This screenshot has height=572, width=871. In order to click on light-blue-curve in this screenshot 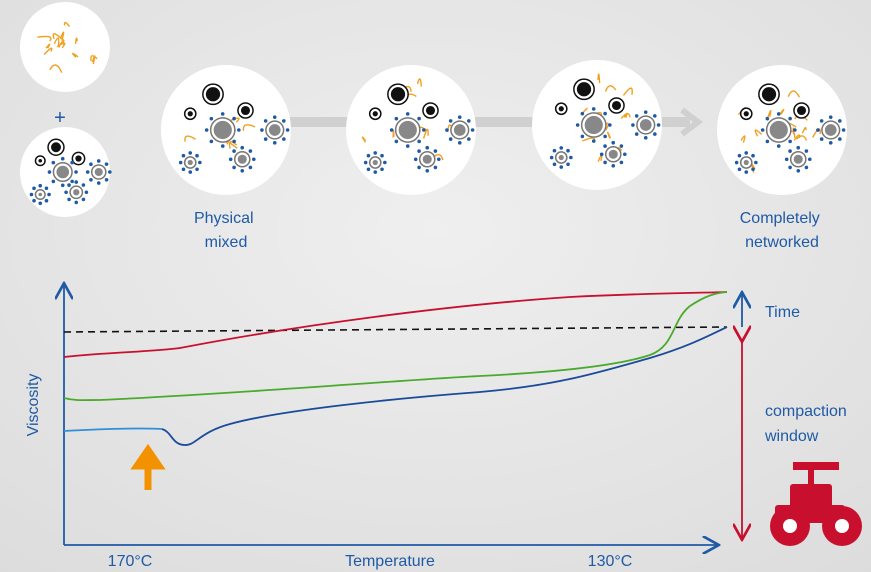, I will do `click(113, 429)`.